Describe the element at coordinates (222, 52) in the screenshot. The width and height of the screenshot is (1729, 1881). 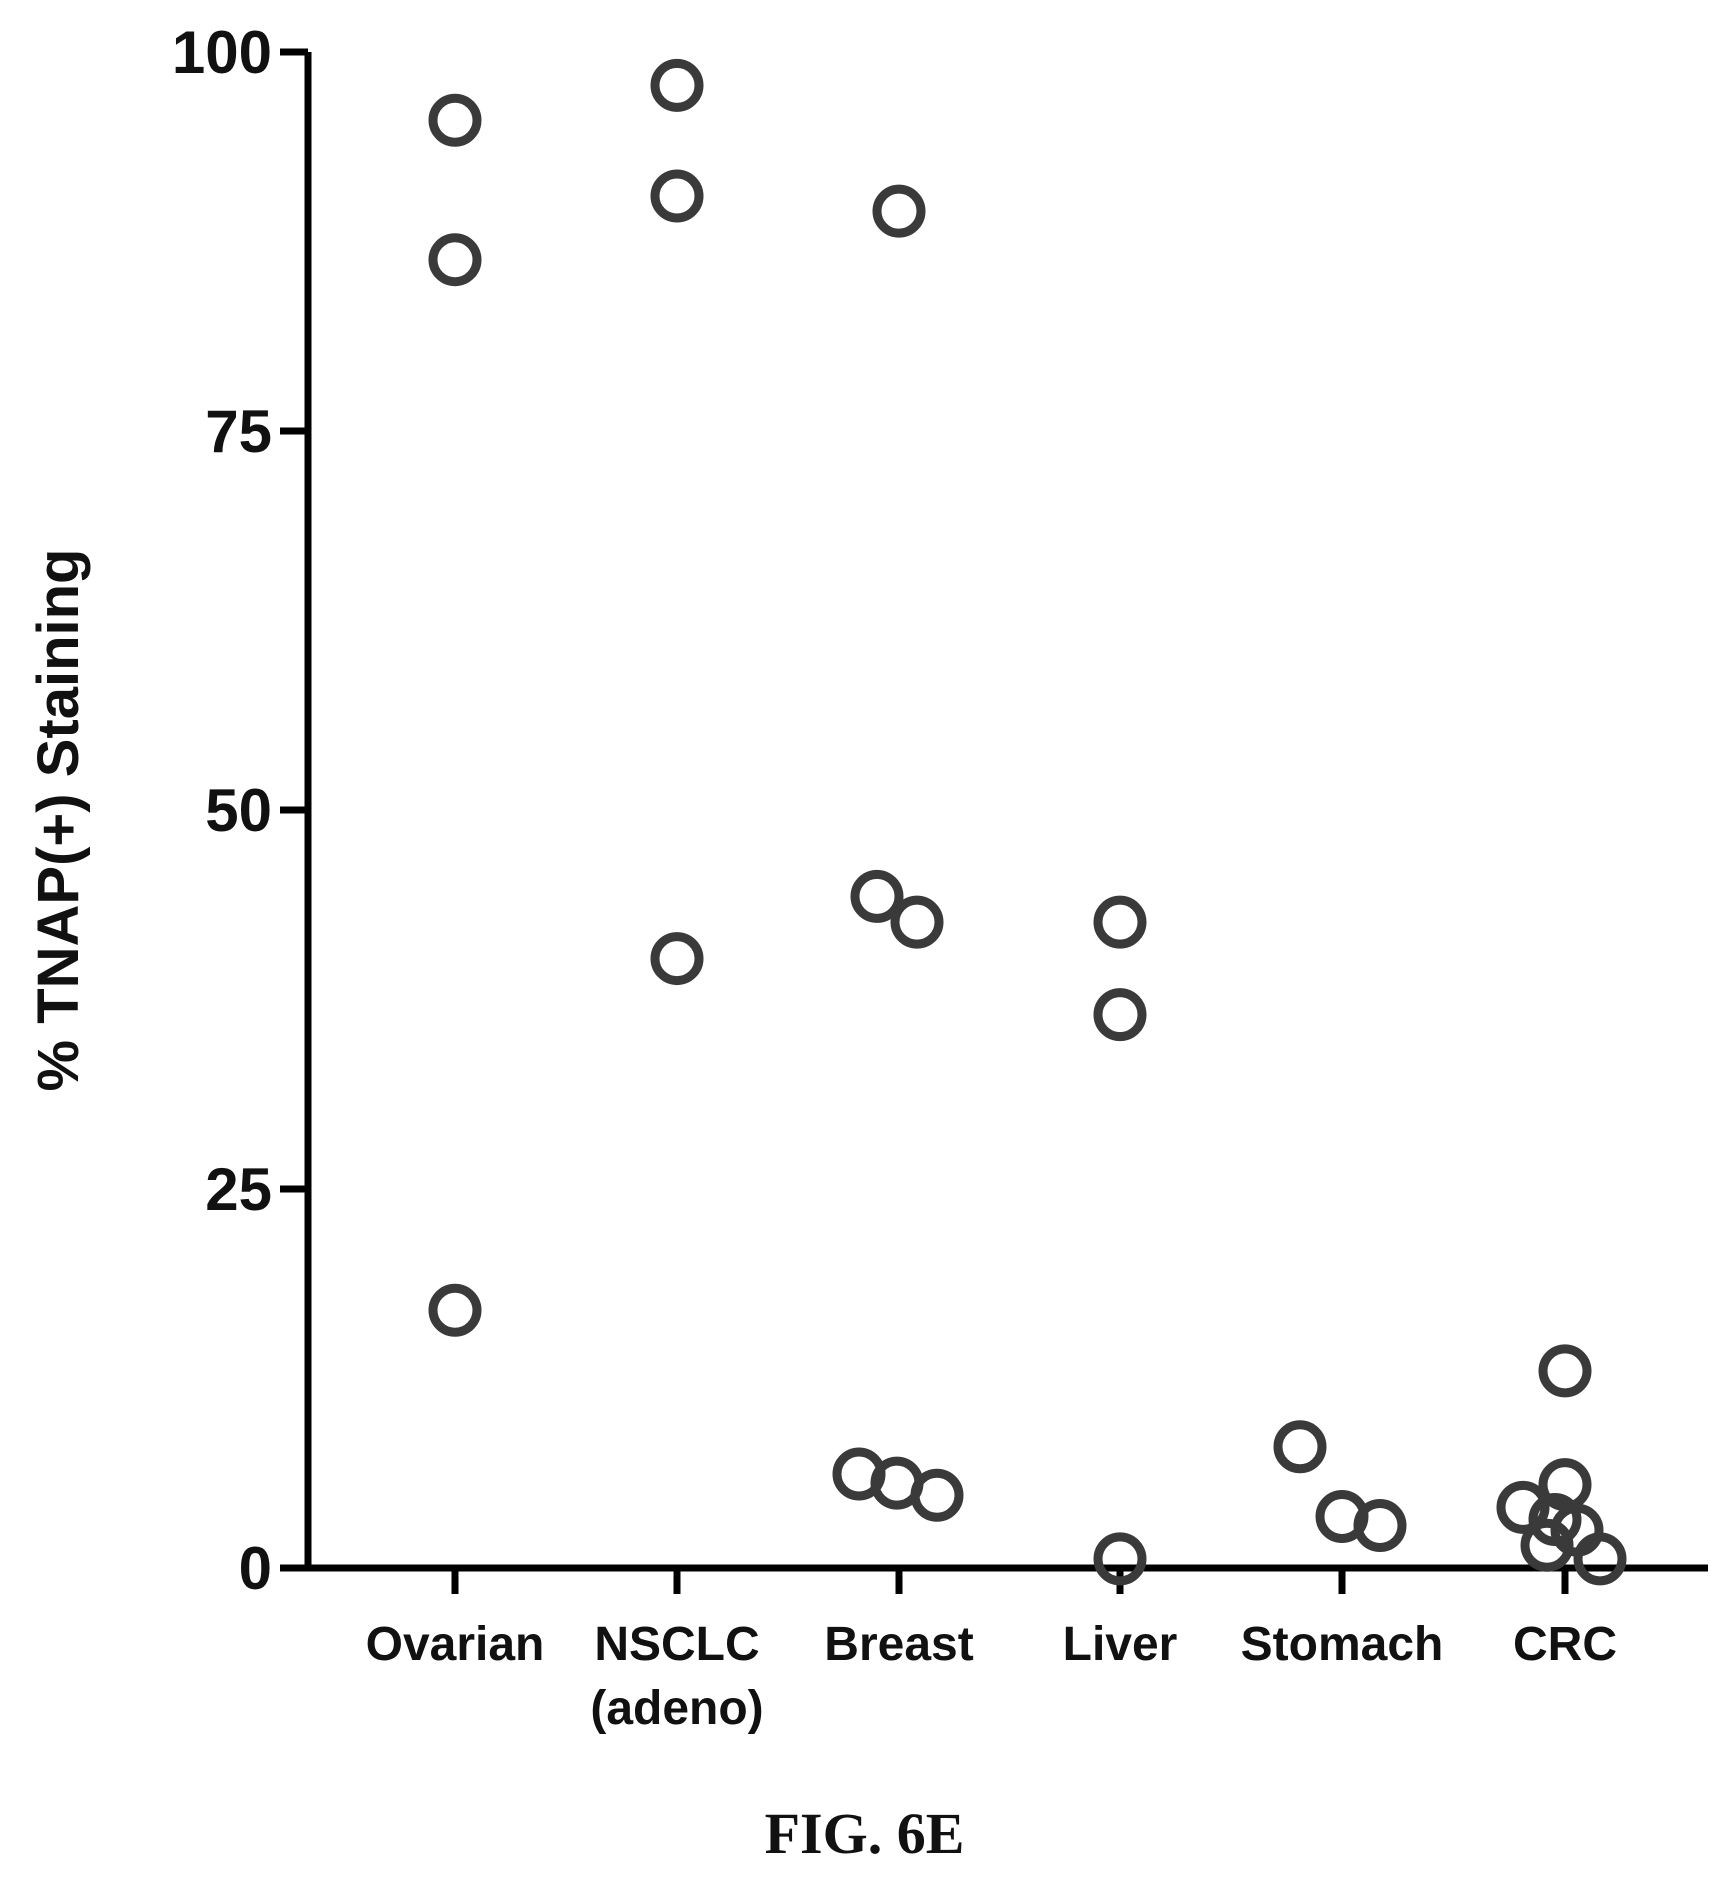
I see `y-tick-label: 100` at that location.